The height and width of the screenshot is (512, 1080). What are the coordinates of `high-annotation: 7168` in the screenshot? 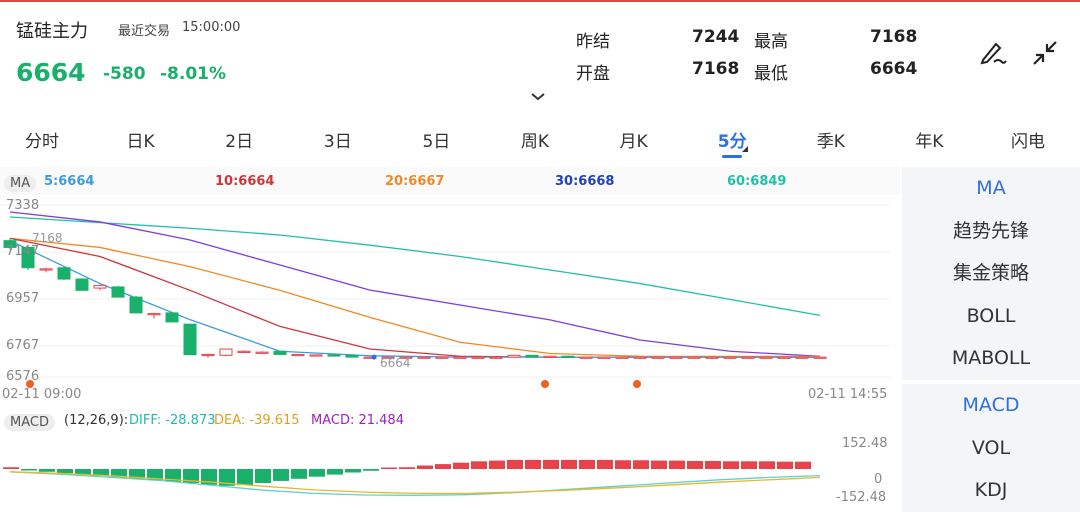 It's located at (47, 238).